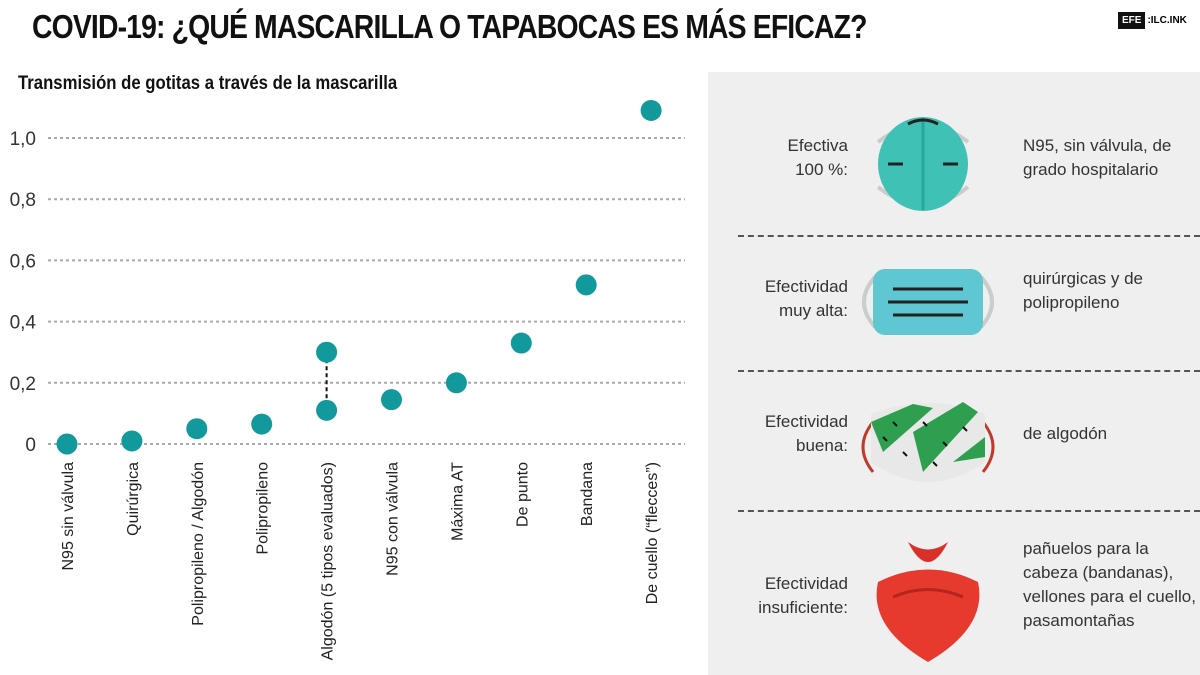 The width and height of the screenshot is (1200, 675). I want to click on x-tick-label: N95 sin válvula, so click(68, 516).